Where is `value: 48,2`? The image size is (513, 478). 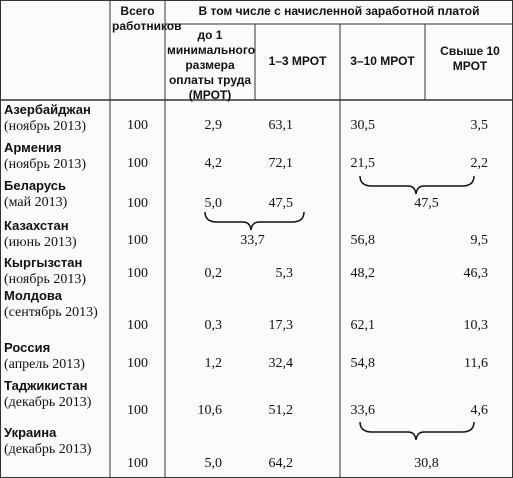
value: 48,2 is located at coordinates (363, 273).